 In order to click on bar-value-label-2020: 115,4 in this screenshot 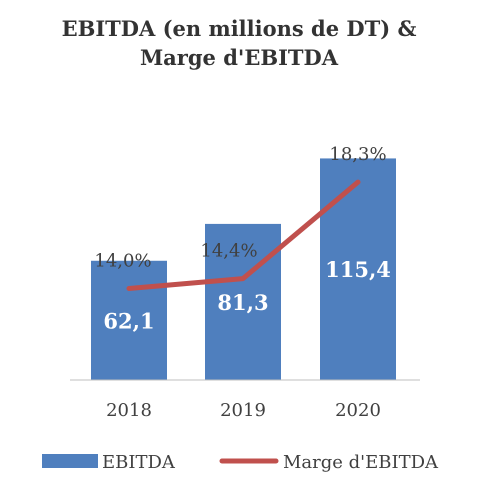, I will do `click(358, 269)`.